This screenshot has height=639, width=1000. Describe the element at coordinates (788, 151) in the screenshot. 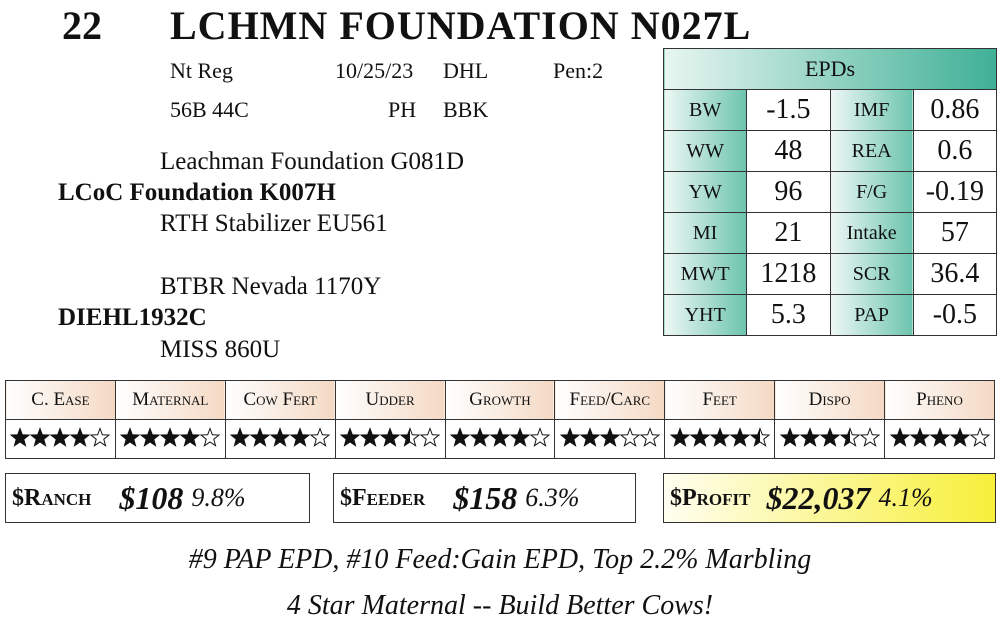

I see `epd-value: 48` at that location.